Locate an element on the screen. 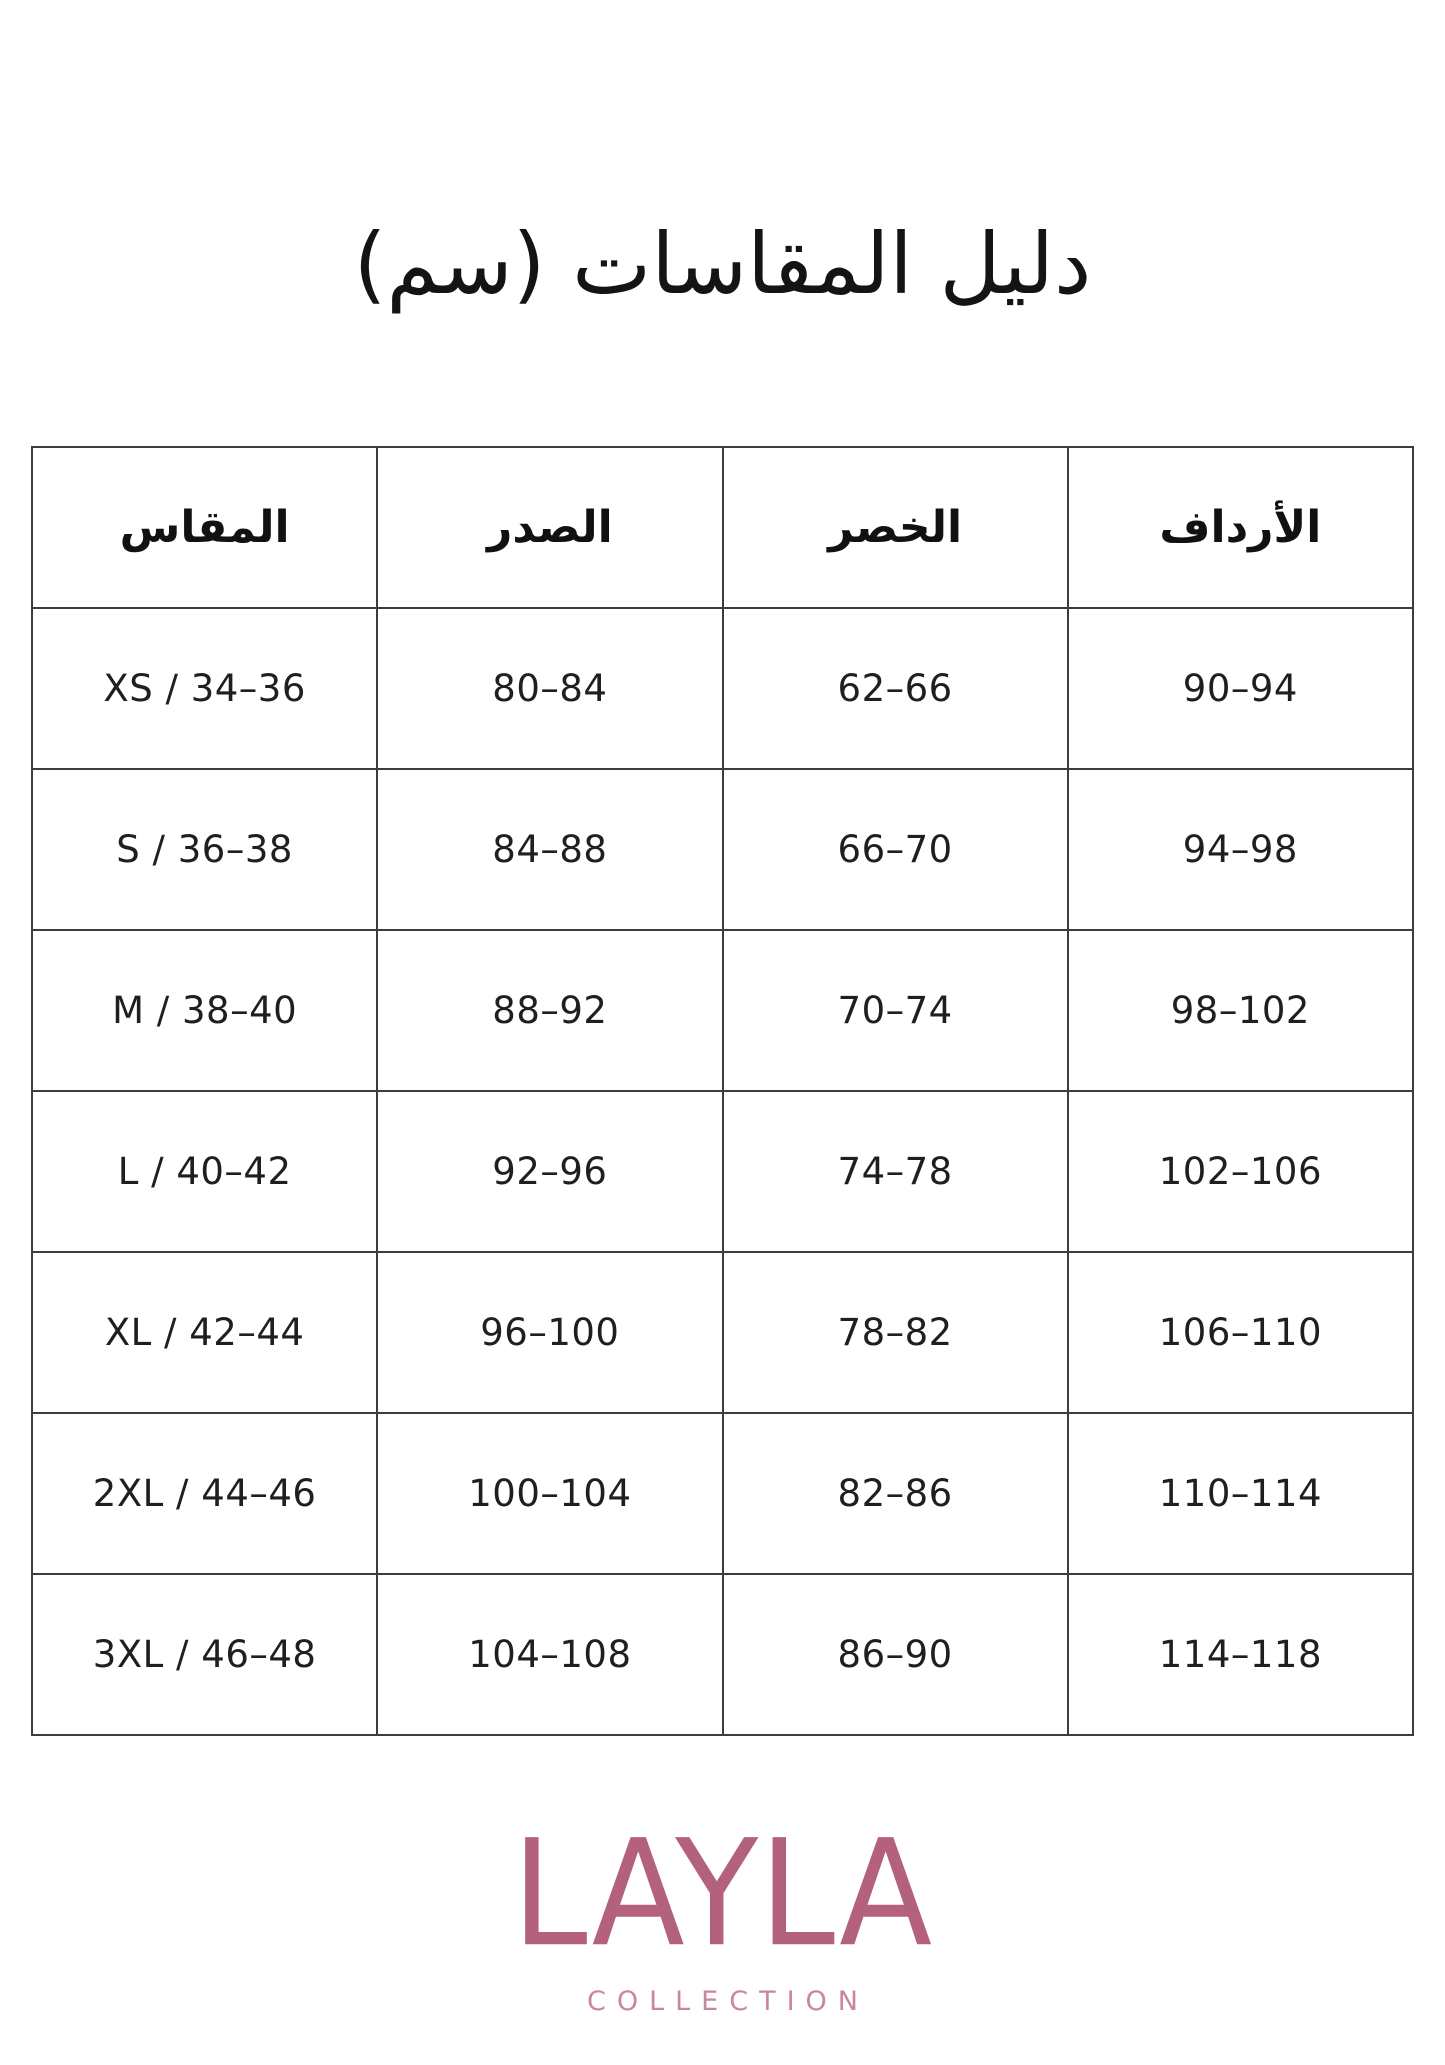 This screenshot has height=2065, width=1445. column-header-size: المقاس is located at coordinates (204, 527).